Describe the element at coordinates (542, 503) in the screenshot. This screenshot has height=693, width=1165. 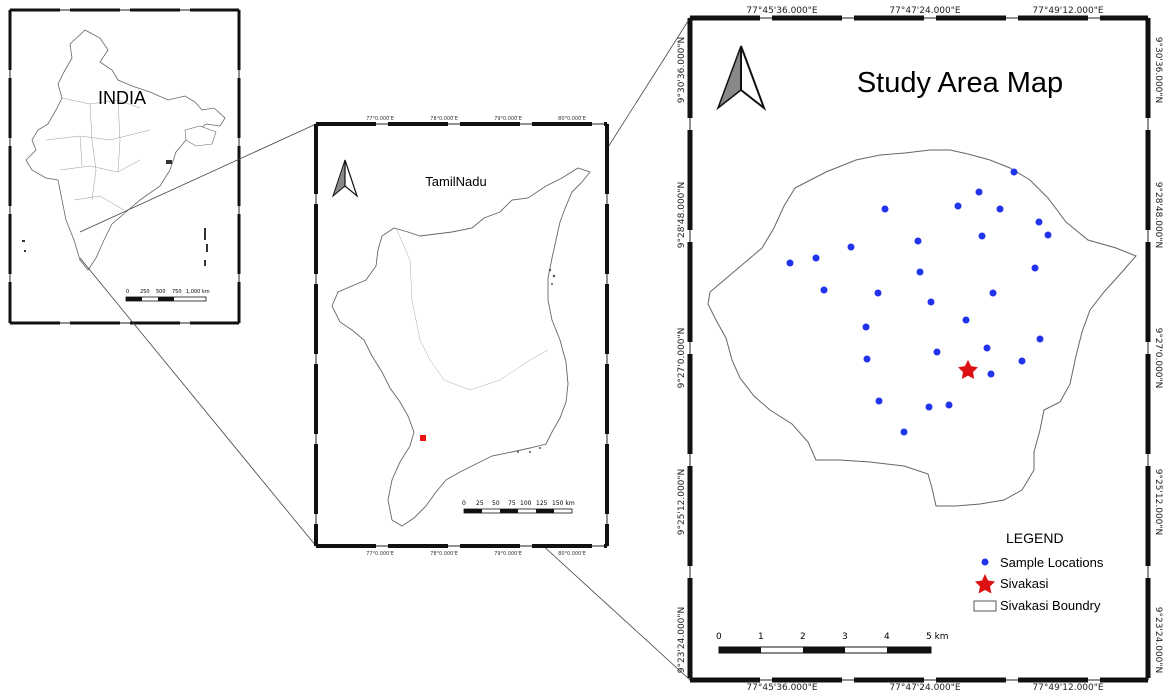
I see `tn-scale-125: 125` at that location.